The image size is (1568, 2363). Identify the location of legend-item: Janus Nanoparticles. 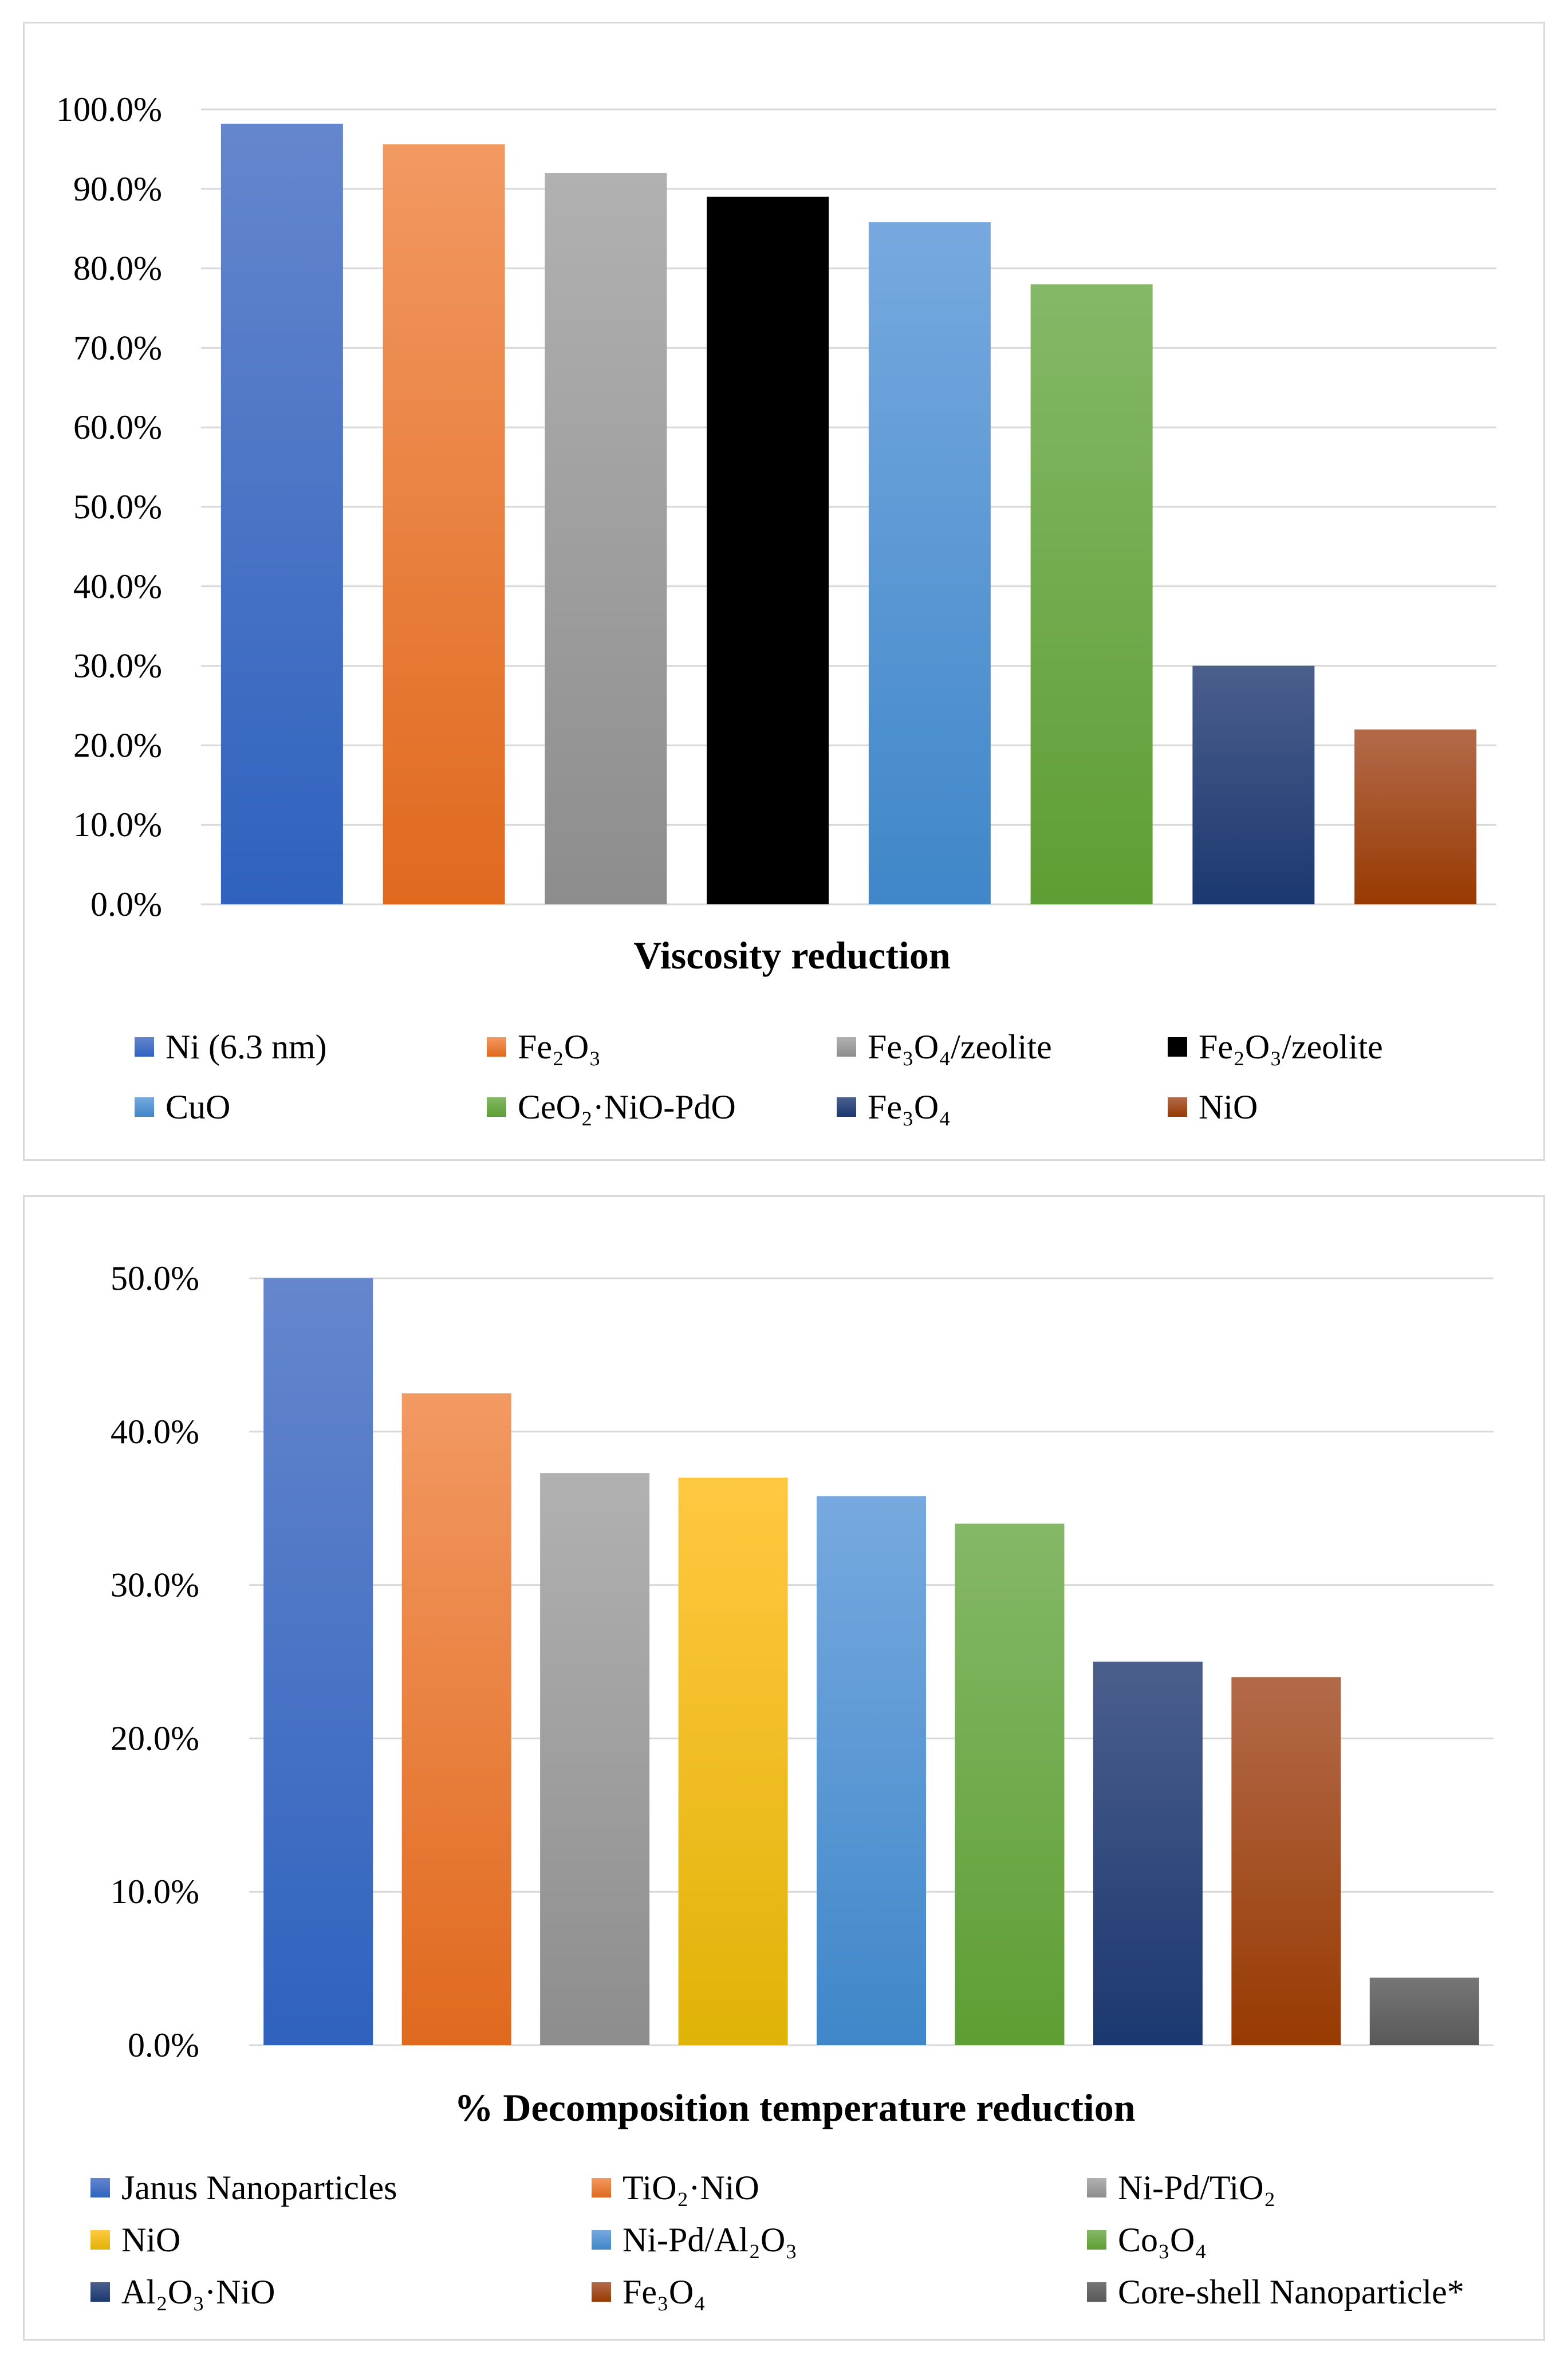
(243, 2188).